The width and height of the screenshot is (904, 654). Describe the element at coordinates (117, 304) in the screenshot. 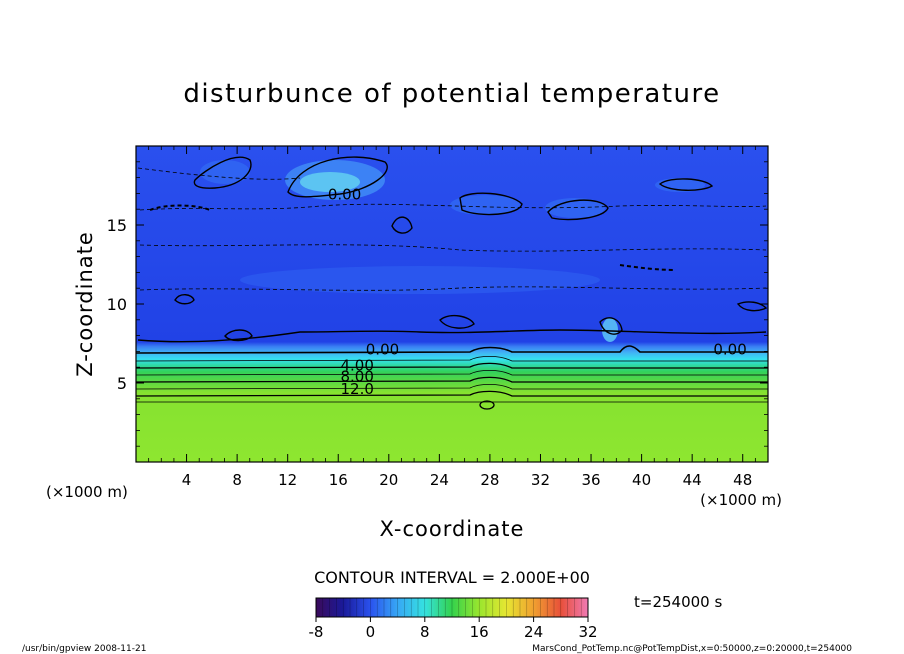

I see `y-tick-label: 10` at that location.